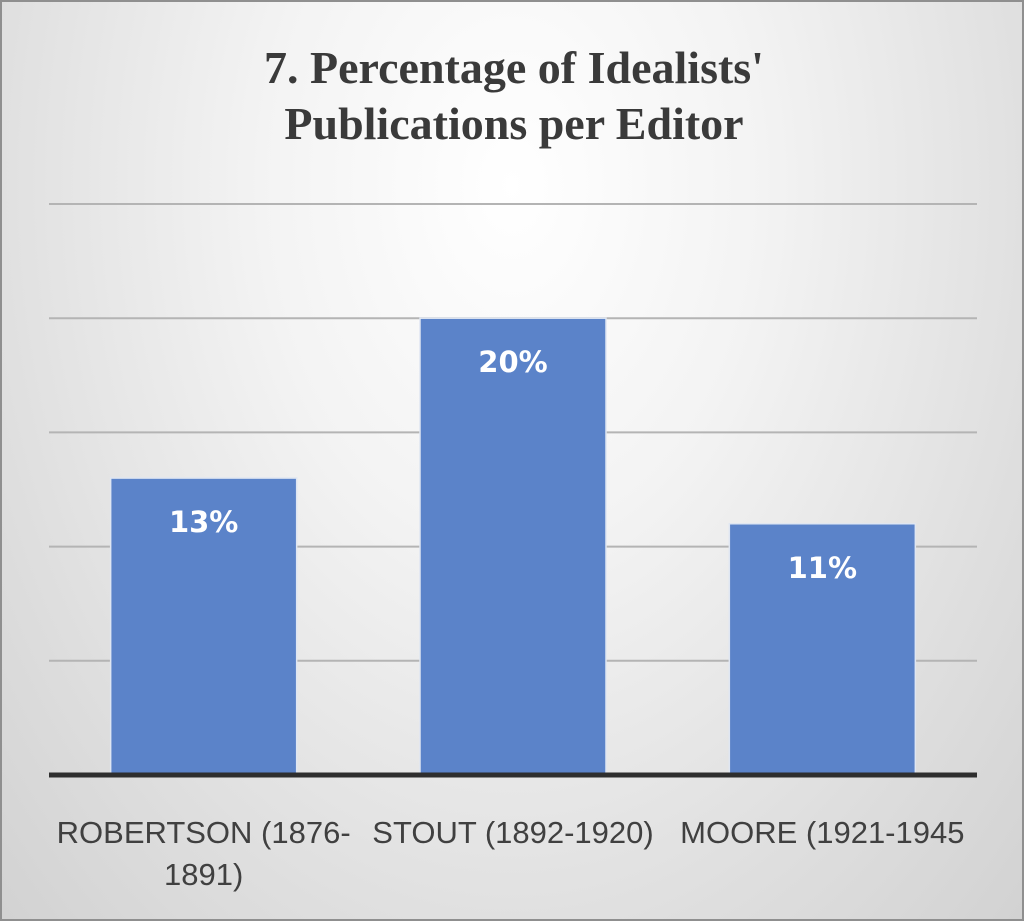 The height and width of the screenshot is (923, 1024). What do you see at coordinates (513, 832) in the screenshot?
I see `category-label-2: STOUT (1892-1920)` at bounding box center [513, 832].